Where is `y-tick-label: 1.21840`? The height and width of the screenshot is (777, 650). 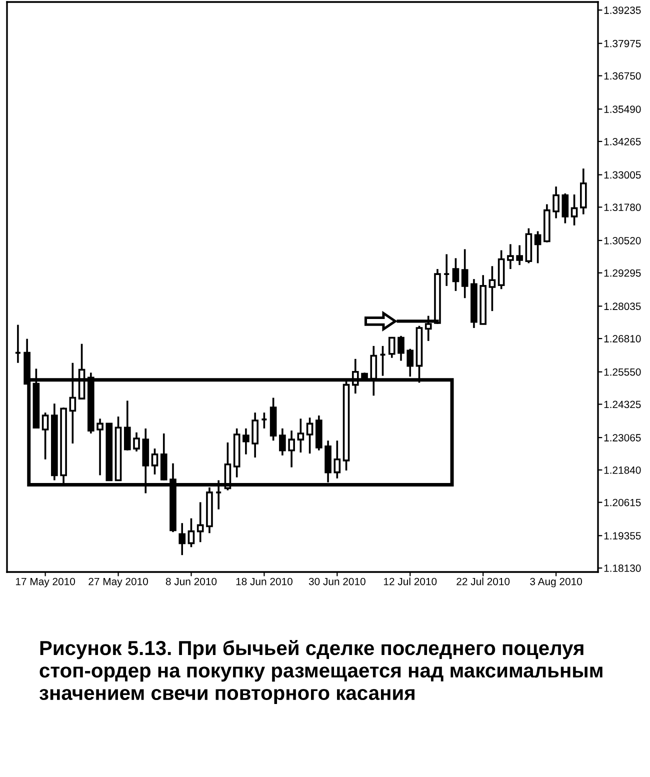
y-tick-label: 1.21840 is located at coordinates (622, 470).